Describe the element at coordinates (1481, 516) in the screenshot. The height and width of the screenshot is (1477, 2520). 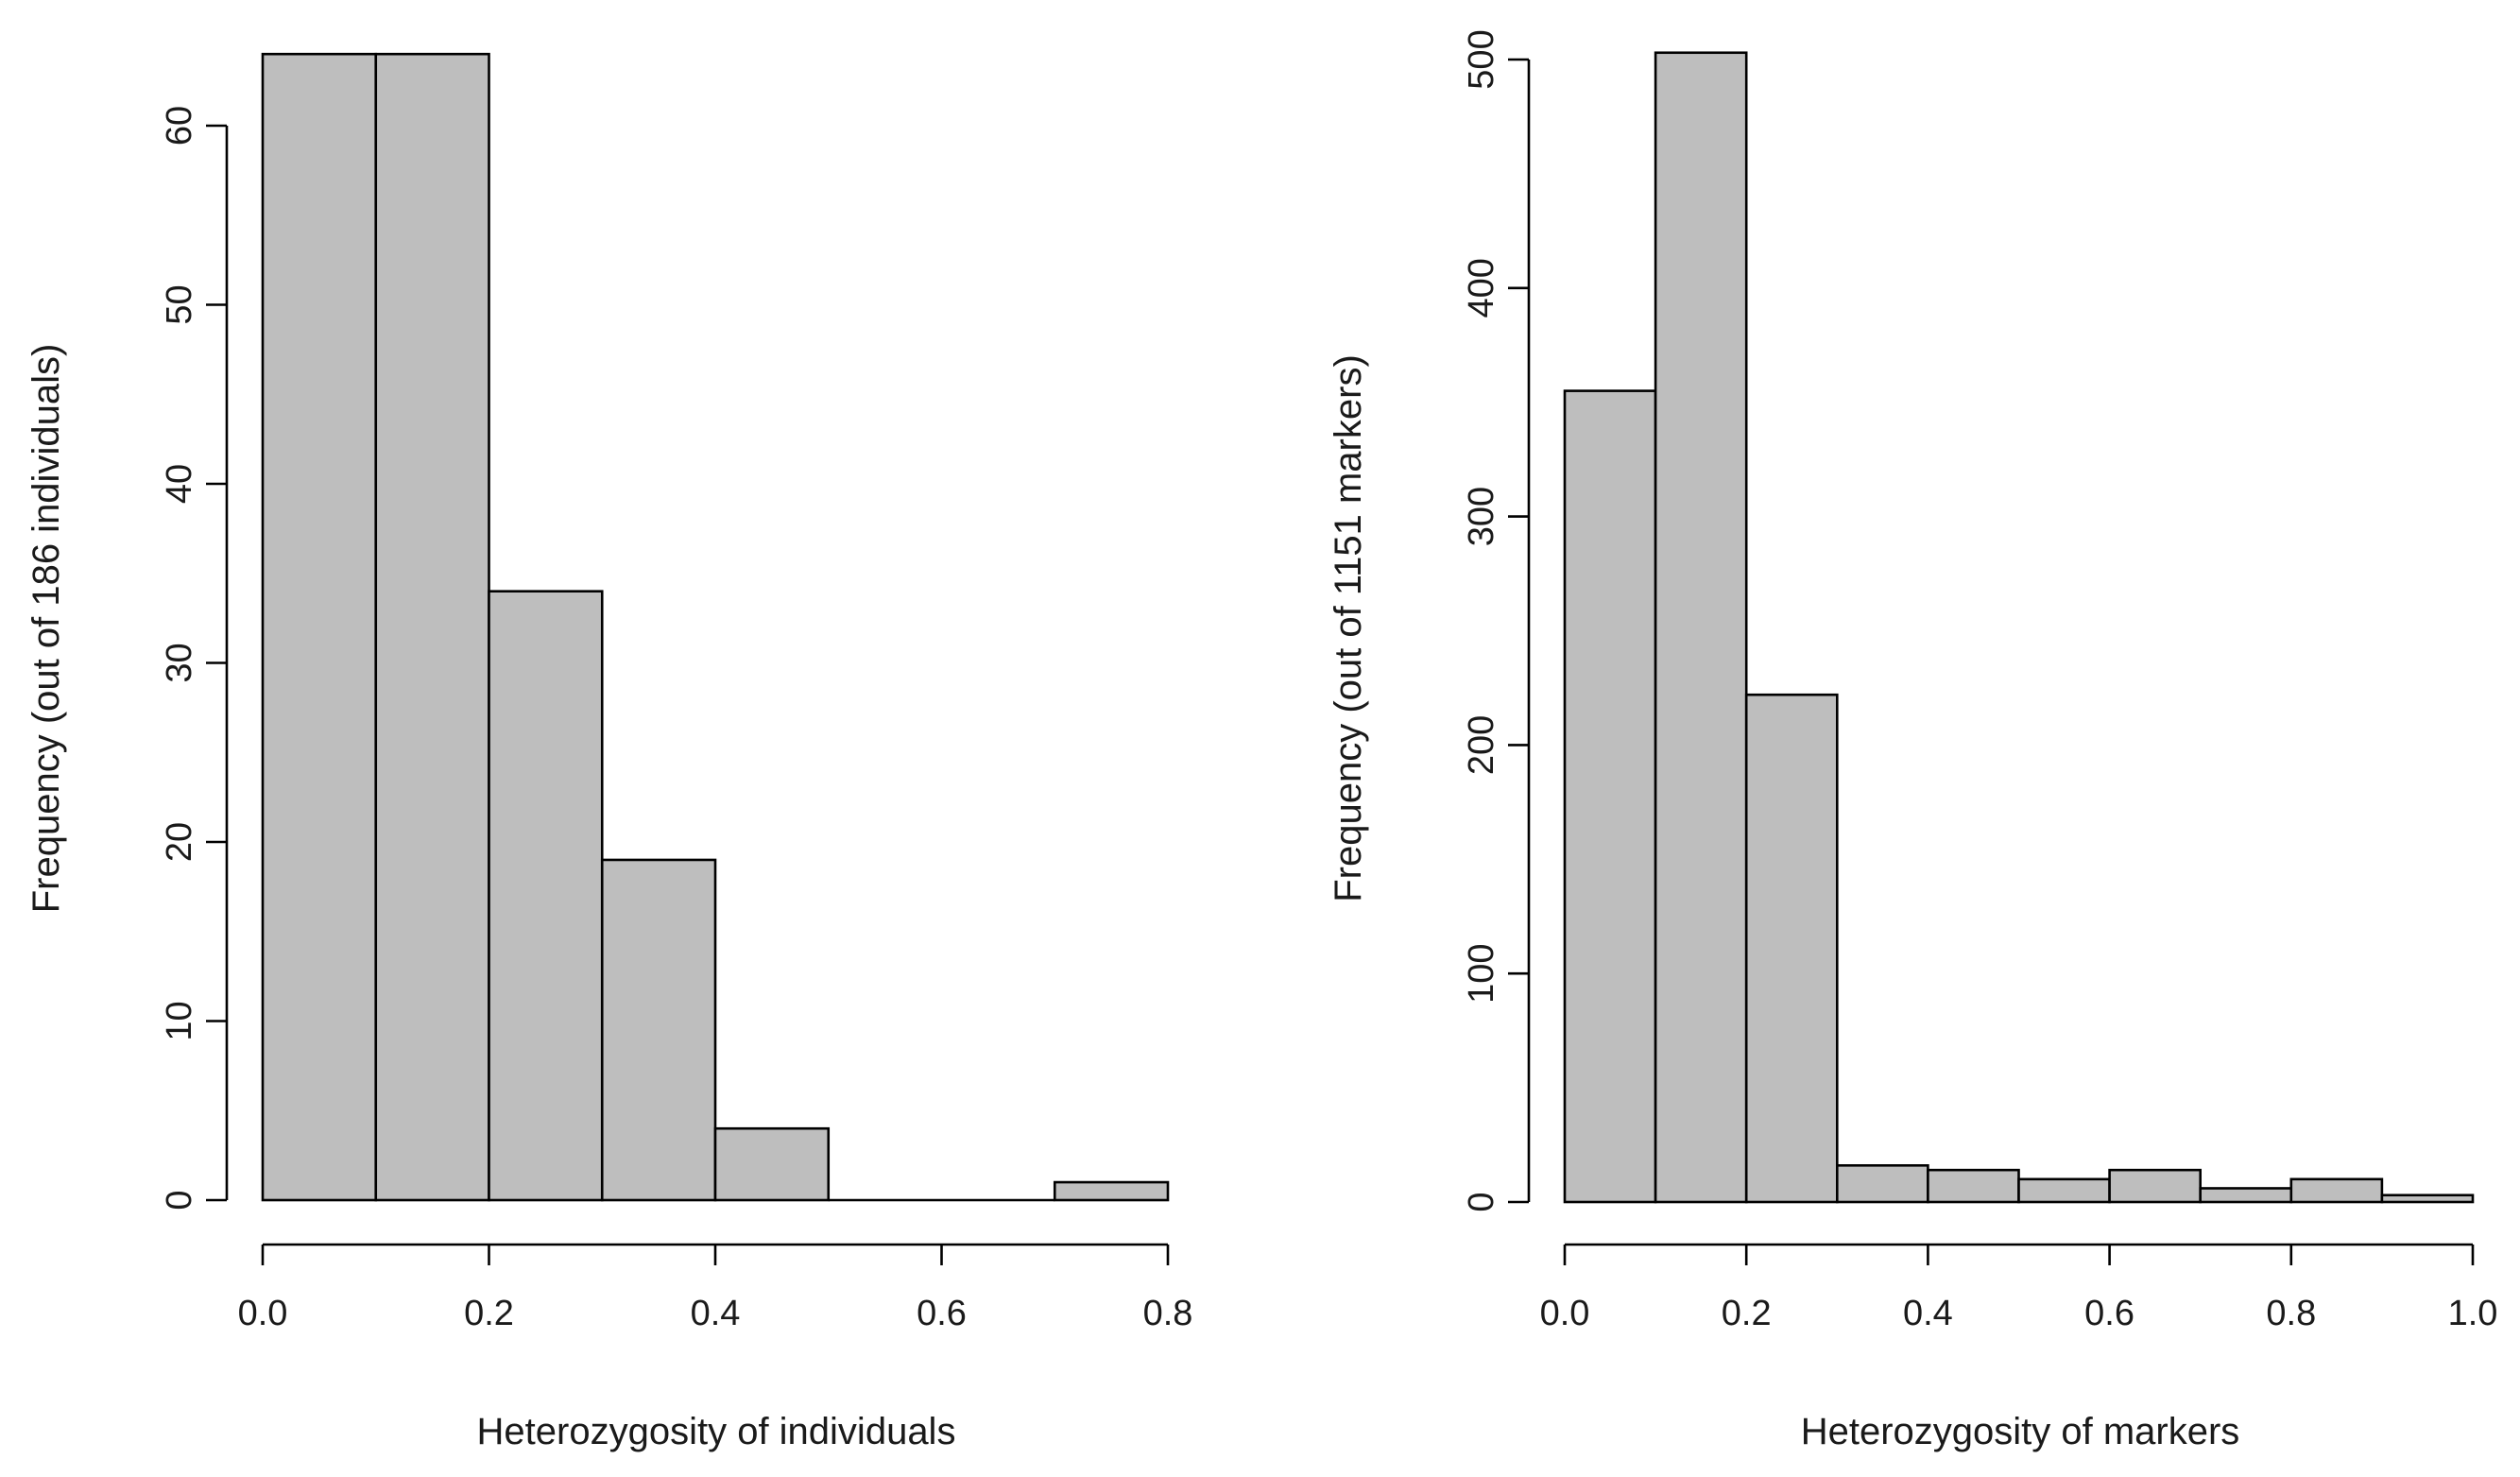
I see `y-tick-label: 300` at that location.